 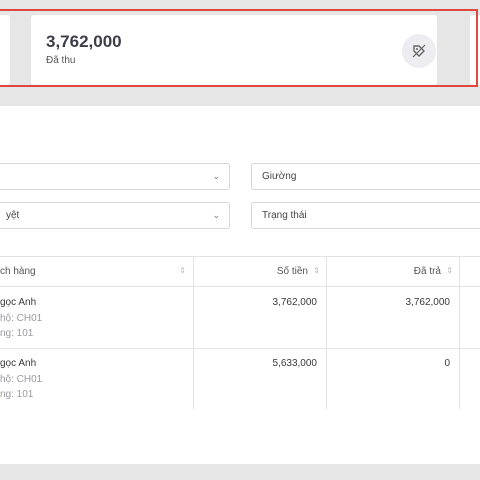 I want to click on paid-value-cell: 0, so click(x=447, y=363).